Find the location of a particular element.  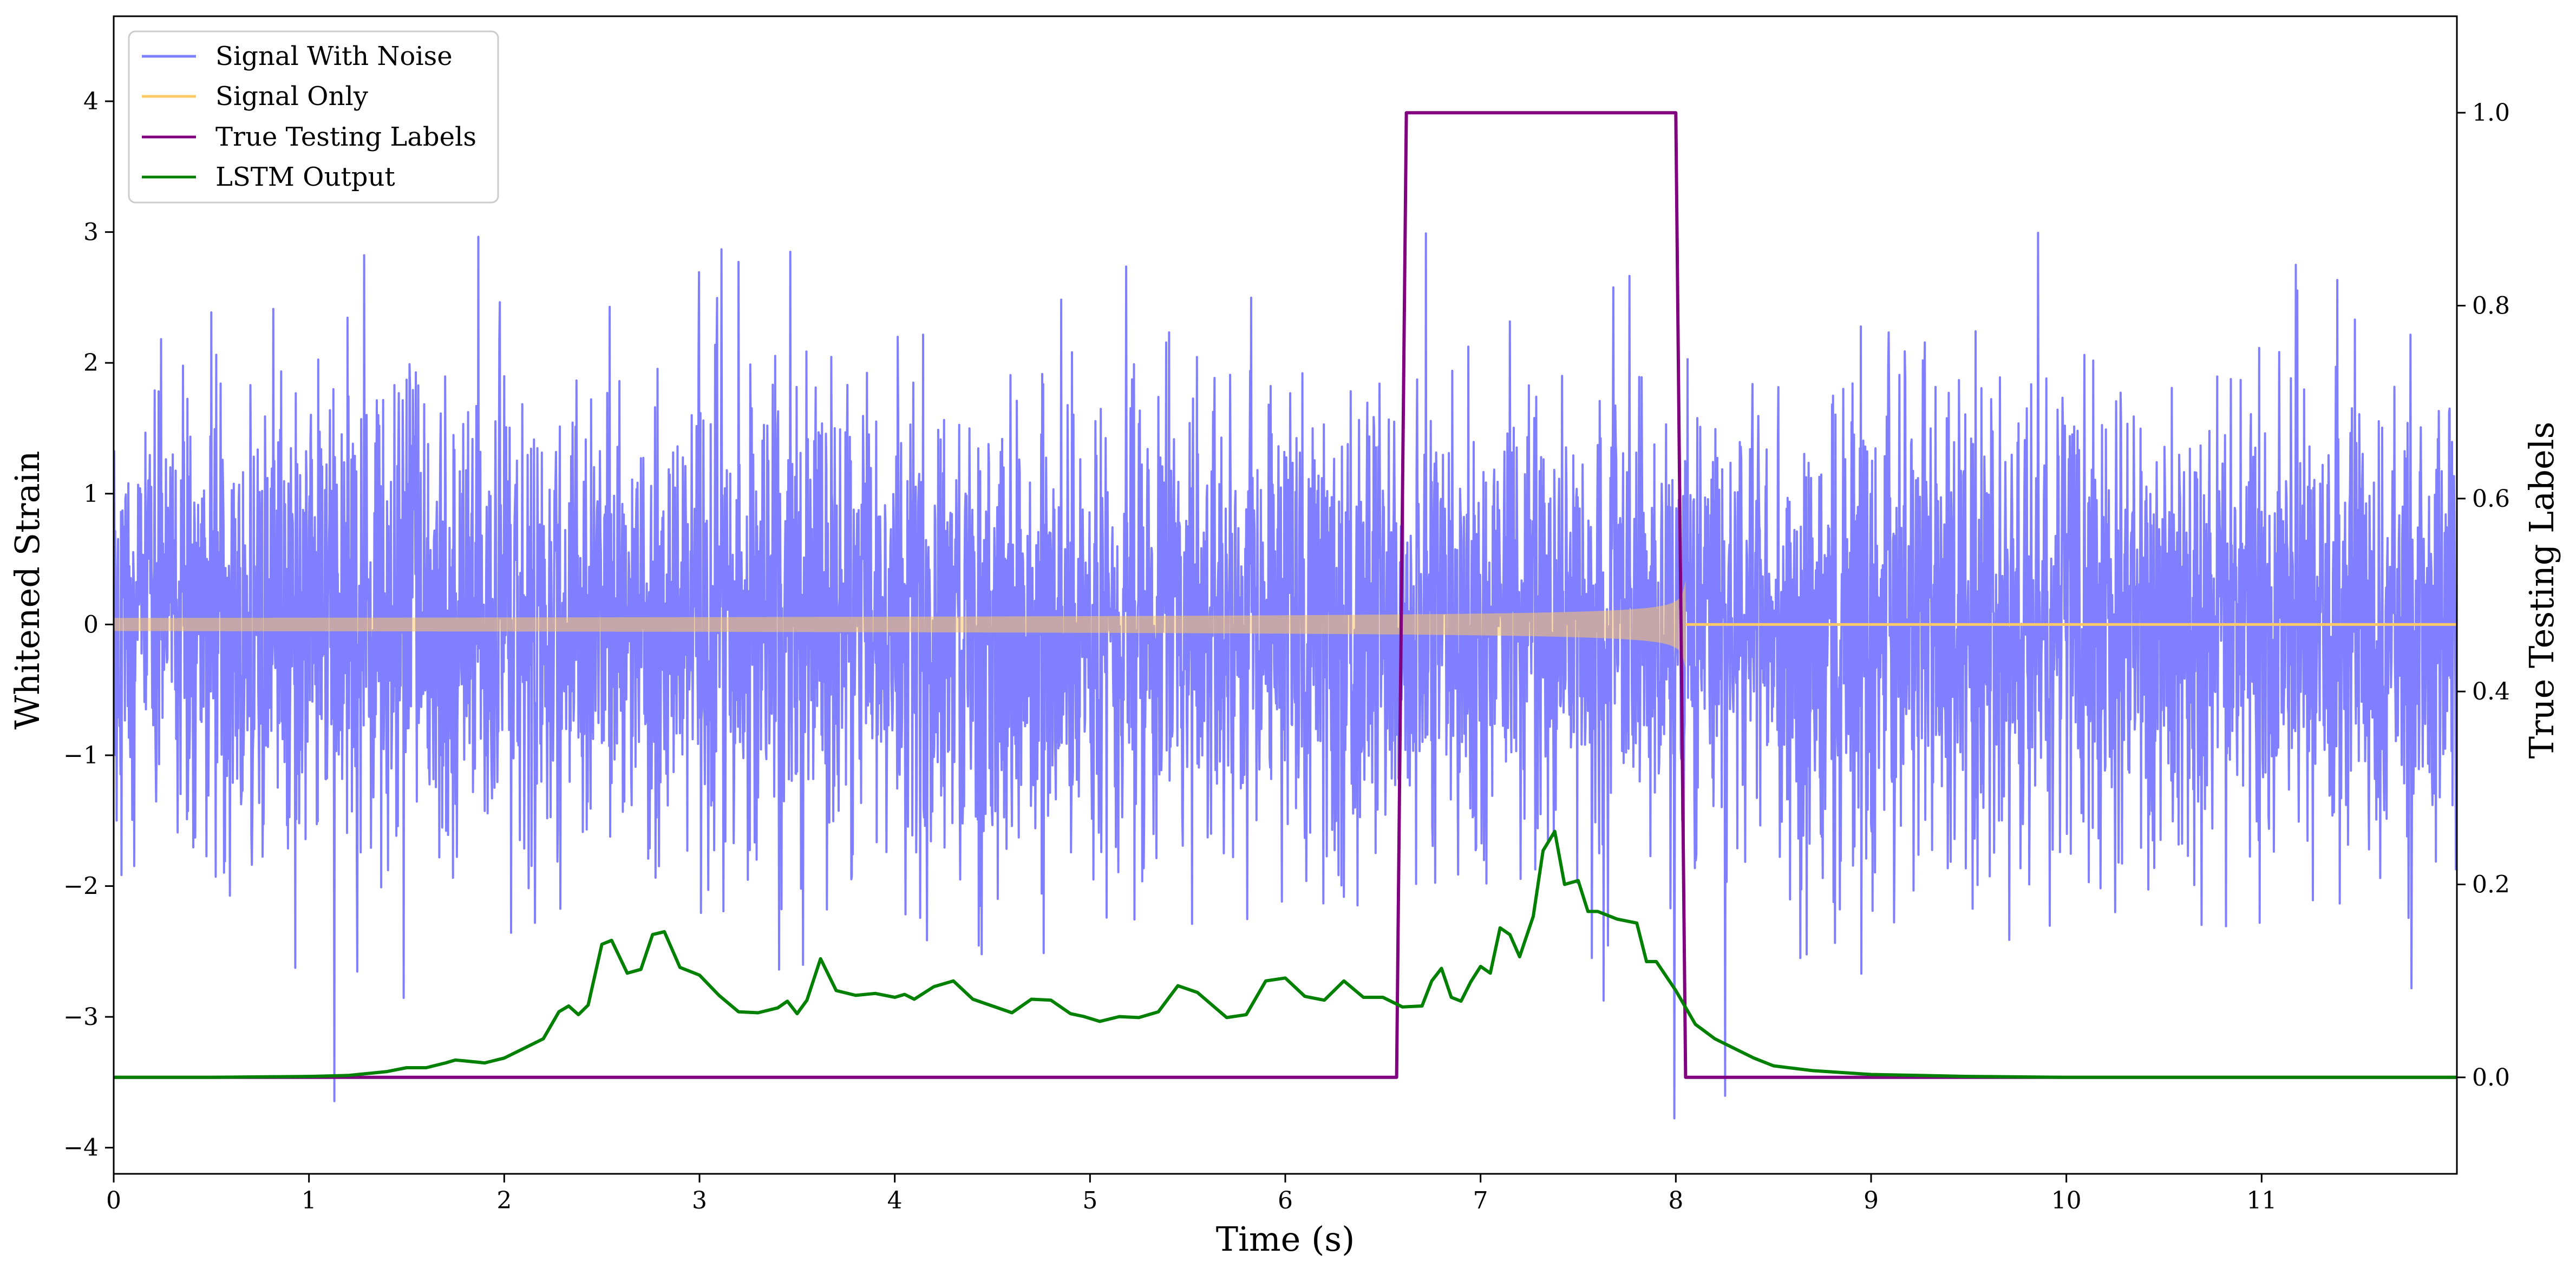

y-right-tick-label: 0.8 is located at coordinates (2491, 306).